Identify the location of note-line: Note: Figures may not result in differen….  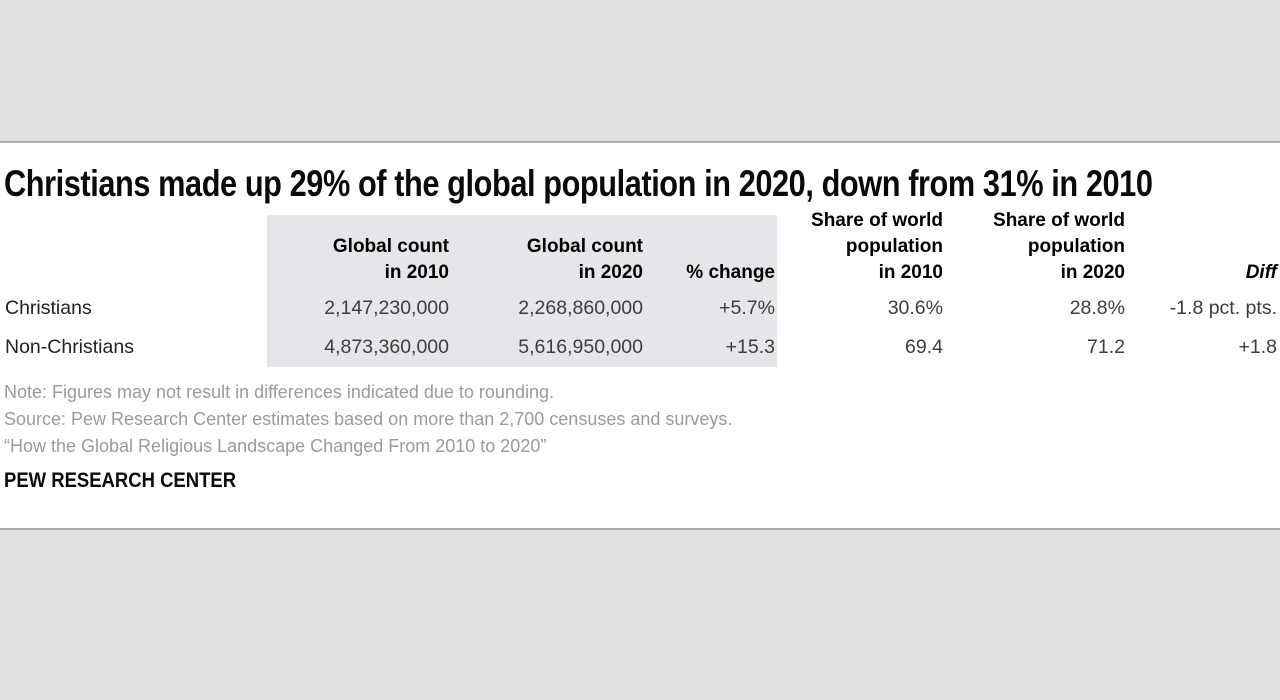
(279, 392).